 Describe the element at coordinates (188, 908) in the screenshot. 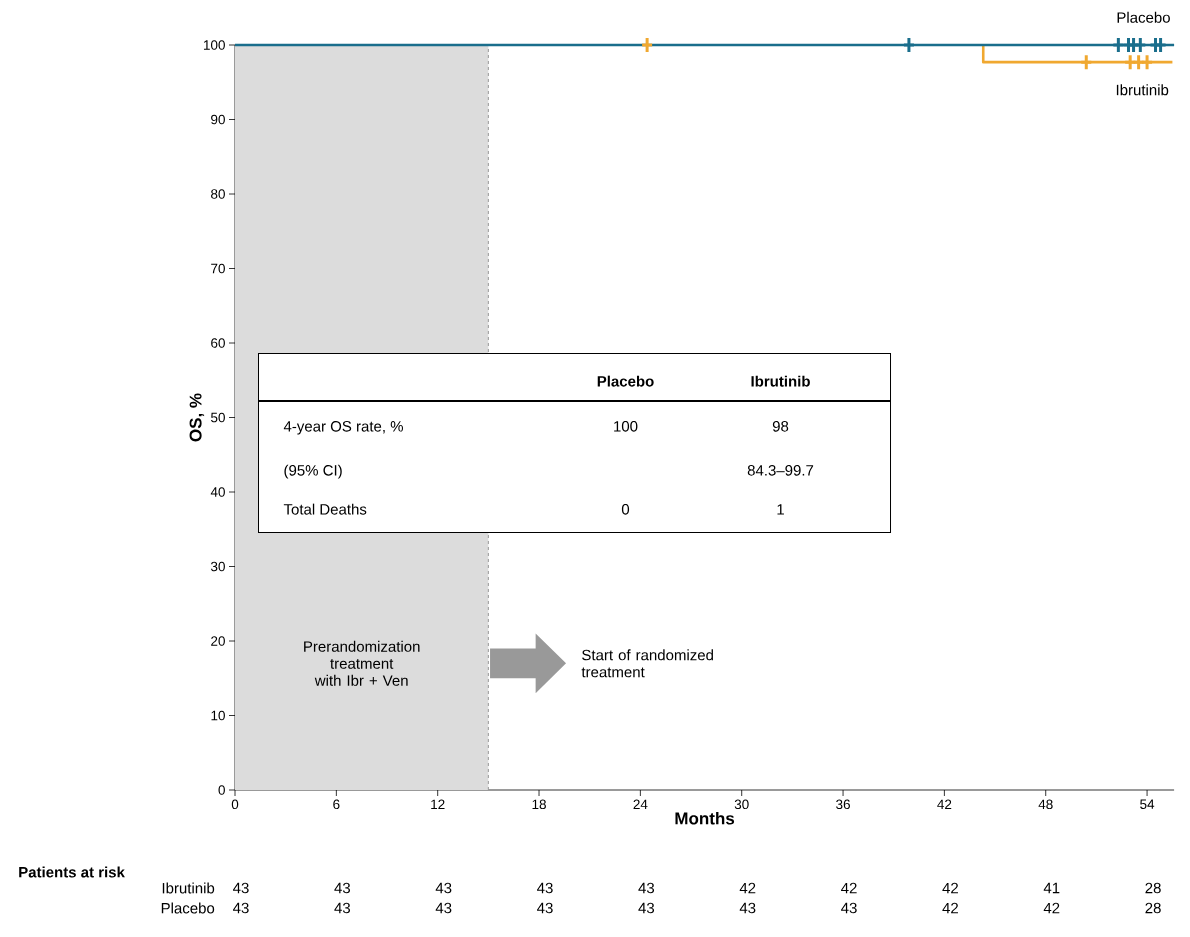

I see `text: Placebo` at that location.